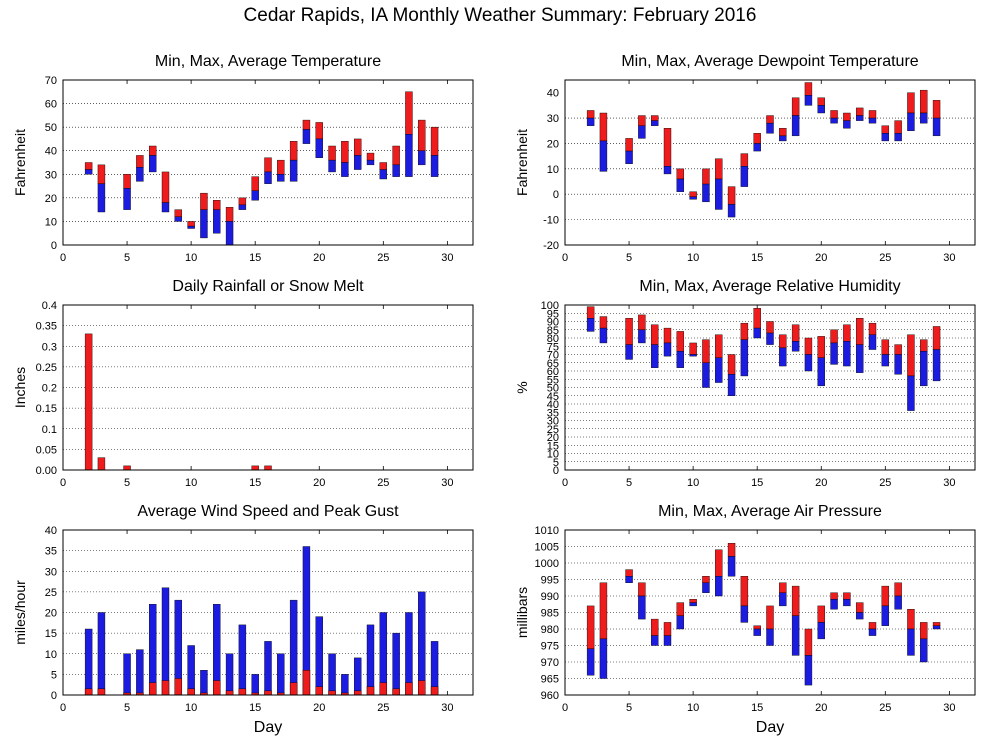 This screenshot has height=750, width=1000. I want to click on y-axis-label-rainfall: Inches, so click(20, 387).